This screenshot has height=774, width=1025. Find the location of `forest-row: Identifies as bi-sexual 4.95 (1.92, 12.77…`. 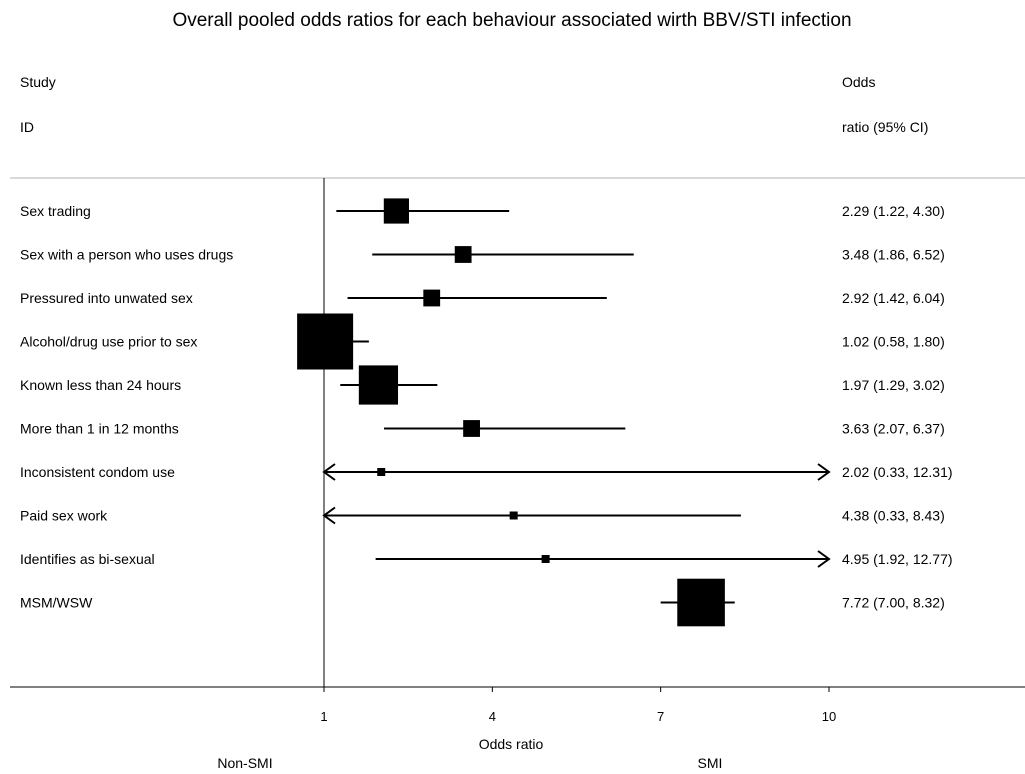

forest-row: Identifies as bi-sexual 4.95 (1.92, 12.77… is located at coordinates (486, 559).